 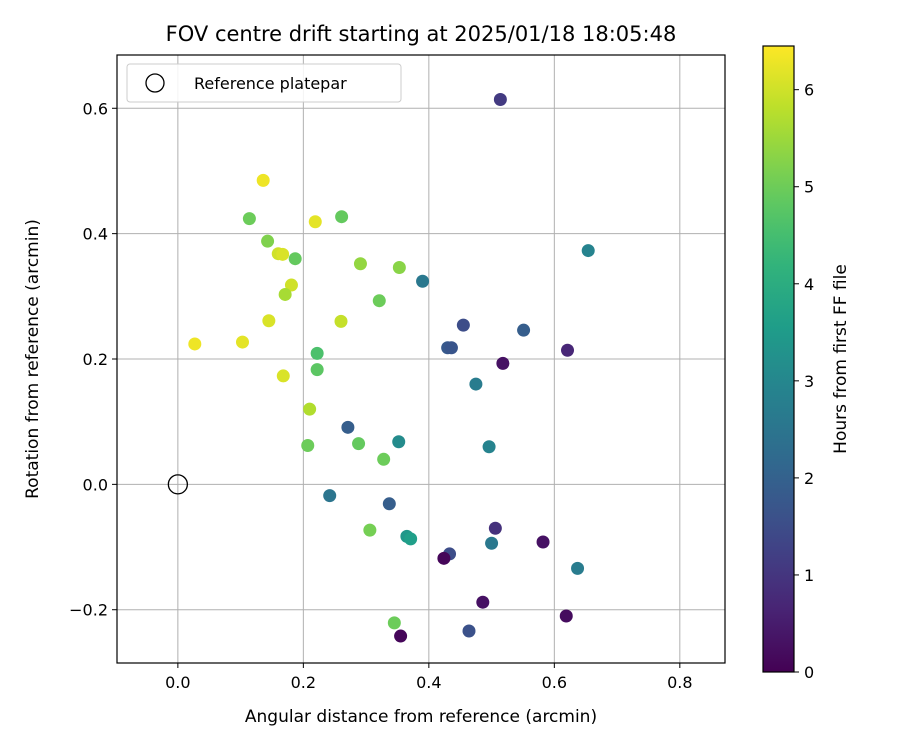 I want to click on legend-box, so click(x=264, y=83).